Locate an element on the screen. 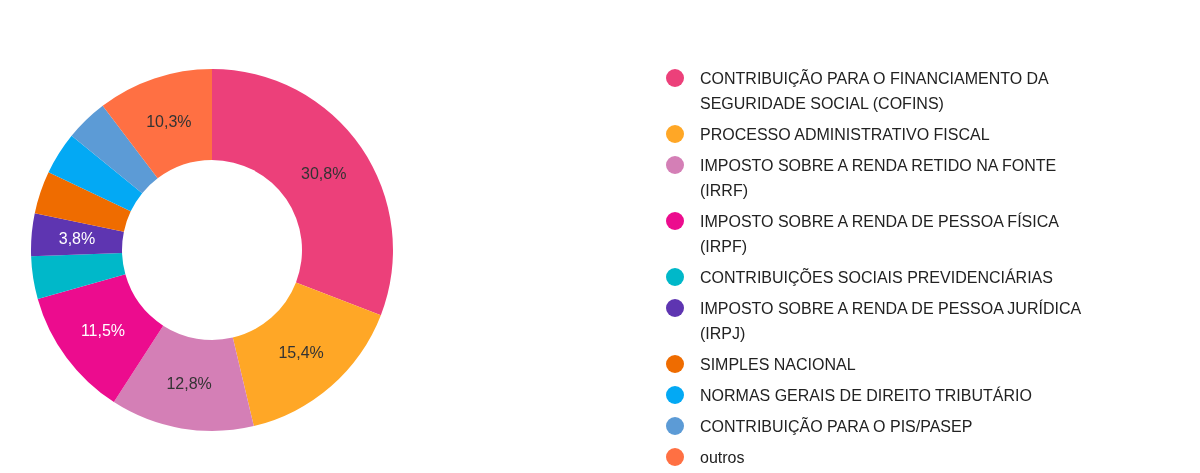  legend-label: CONTRIBUIÇÃO PARA O PIS/PASEP is located at coordinates (836, 425).